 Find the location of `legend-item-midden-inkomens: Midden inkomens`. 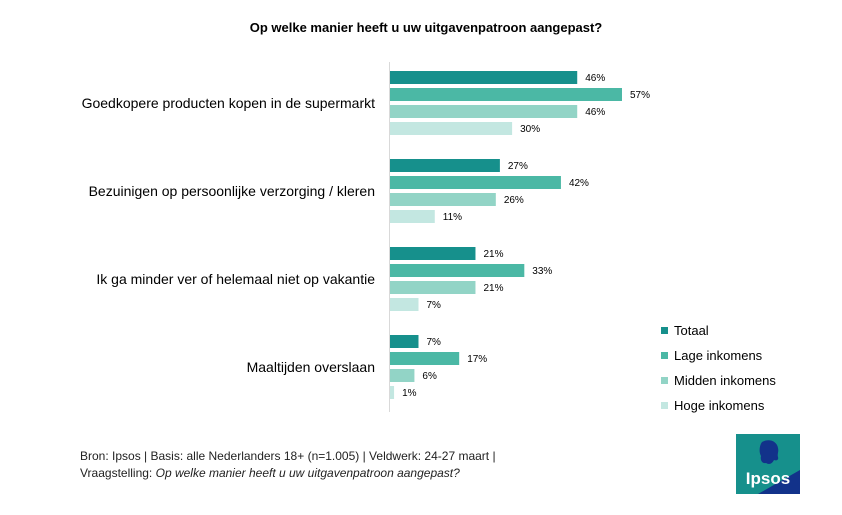

legend-item-midden-inkomens: Midden inkomens is located at coordinates (718, 380).